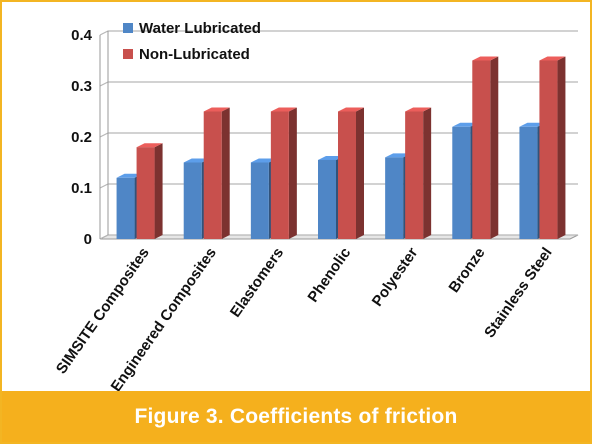 This screenshot has width=592, height=444. I want to click on x-category-label: Polyester, so click(395, 276).